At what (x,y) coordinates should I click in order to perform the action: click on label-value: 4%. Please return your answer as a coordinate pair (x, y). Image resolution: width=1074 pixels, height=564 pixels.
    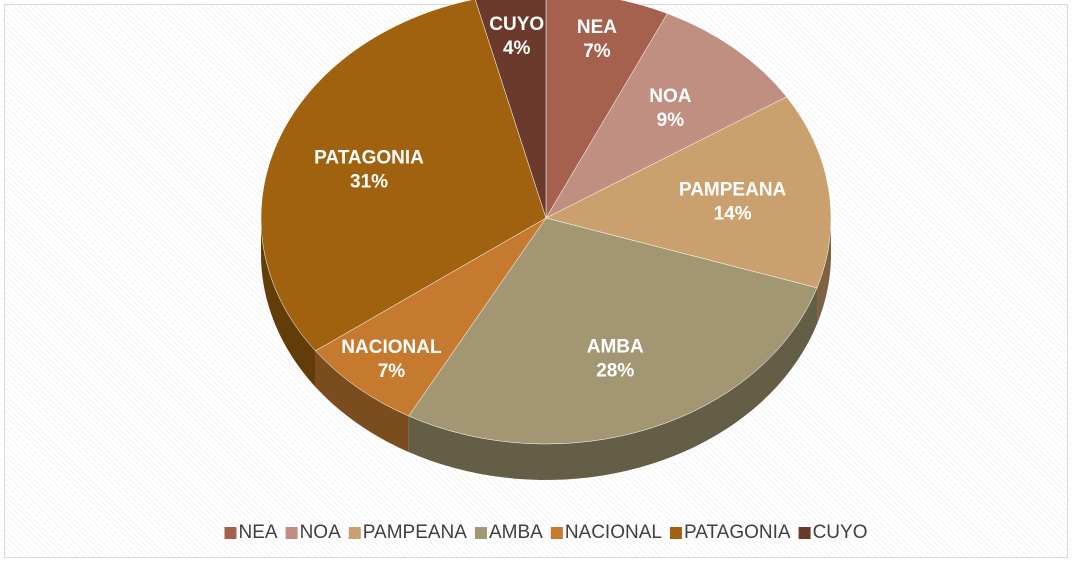
    Looking at the image, I should click on (517, 48).